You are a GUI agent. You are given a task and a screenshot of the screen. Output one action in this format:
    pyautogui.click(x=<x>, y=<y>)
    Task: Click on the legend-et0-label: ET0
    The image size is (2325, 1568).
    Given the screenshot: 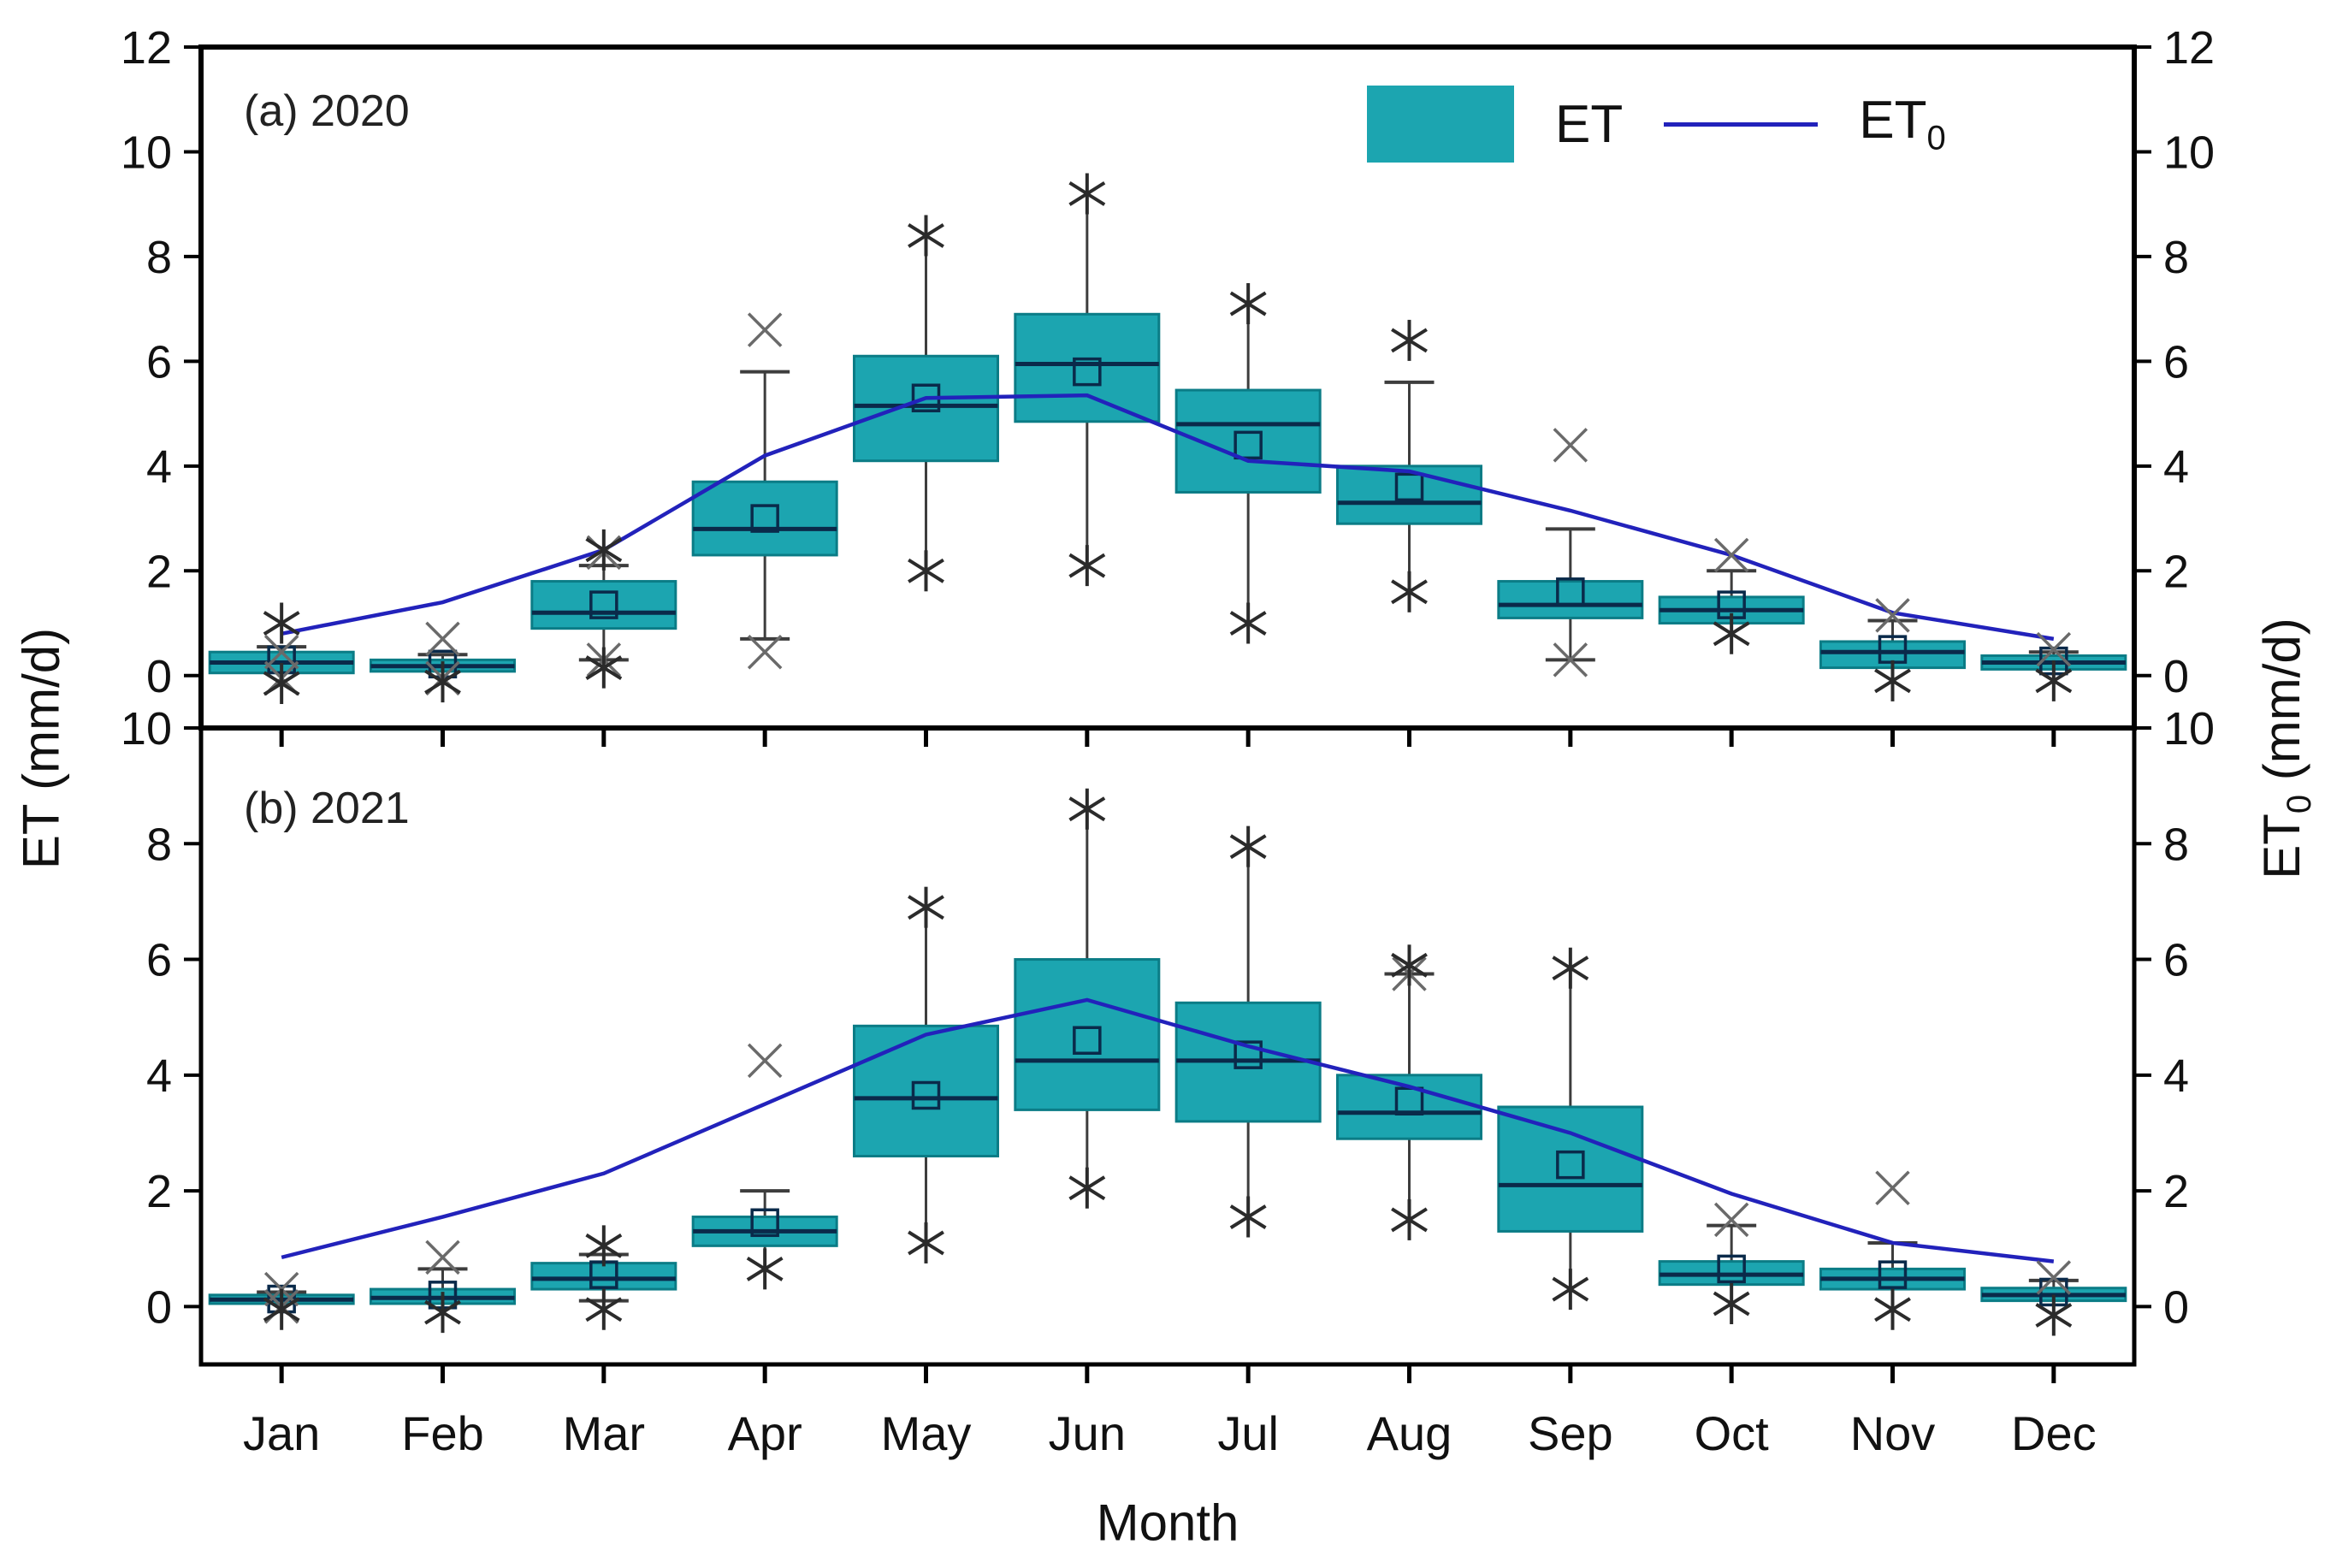 What is the action you would take?
    pyautogui.click(x=1902, y=124)
    